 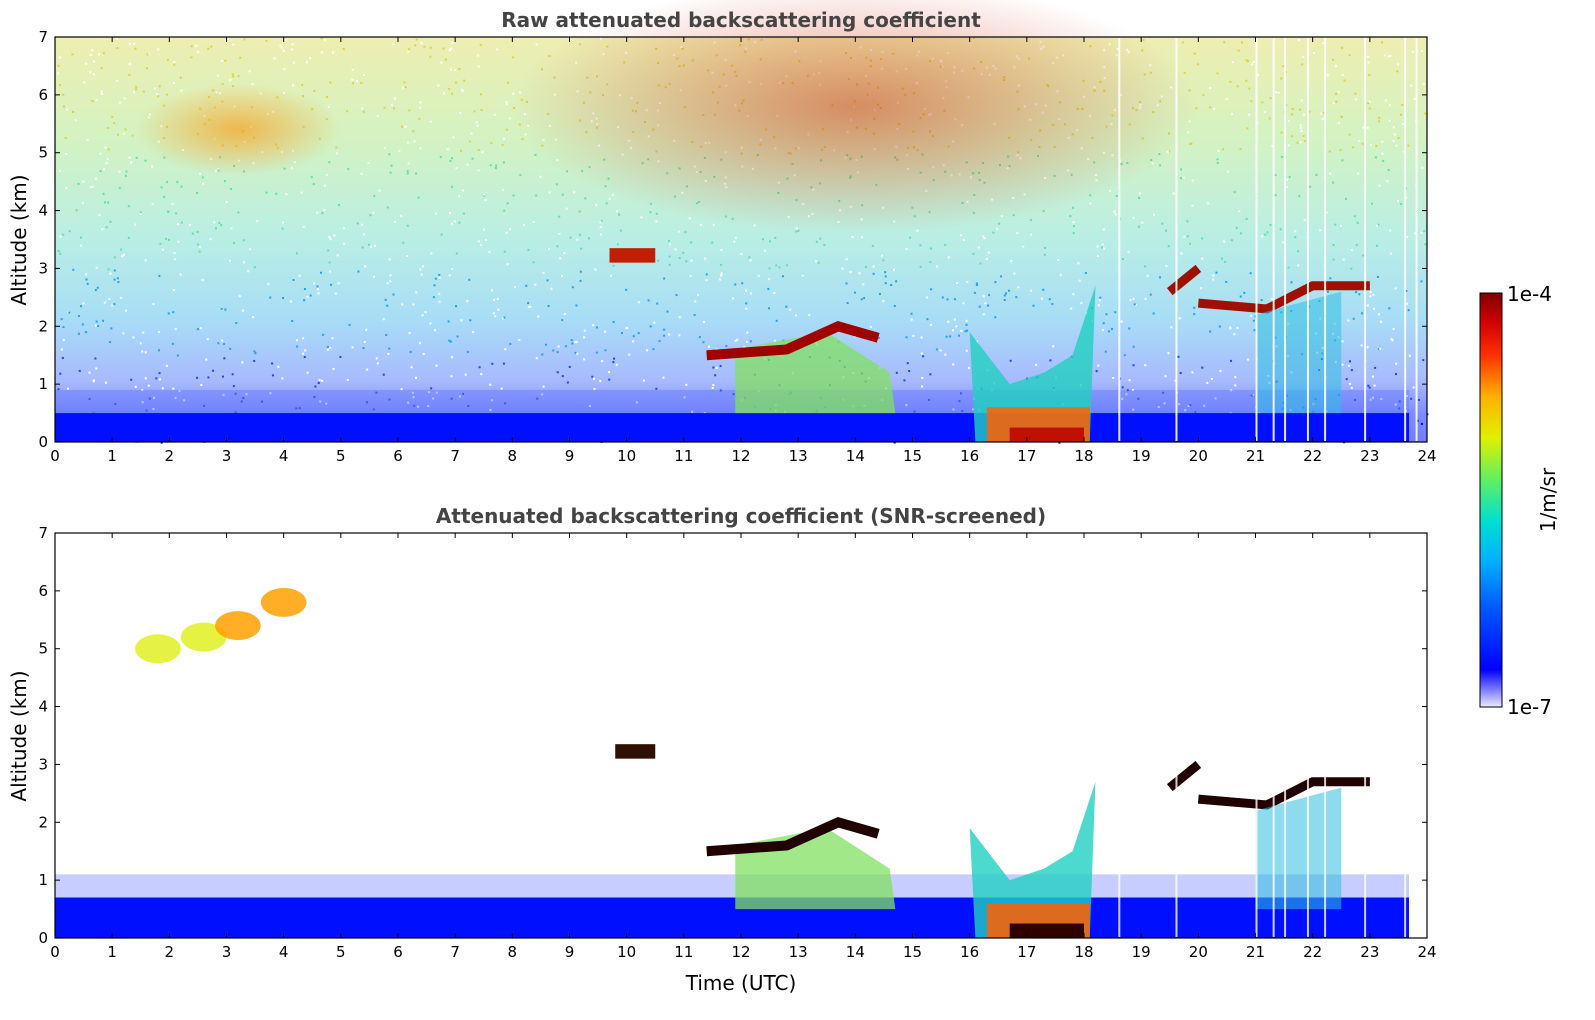 What do you see at coordinates (19, 735) in the screenshot?
I see `screened-y-axis-label: Altitude (km)` at bounding box center [19, 735].